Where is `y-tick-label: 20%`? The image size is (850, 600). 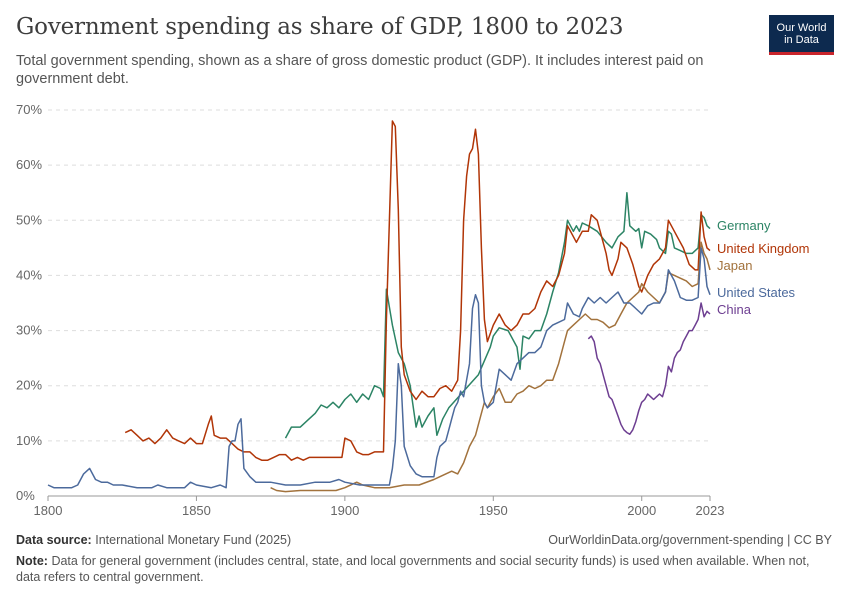 y-tick-label: 20% is located at coordinates (29, 385).